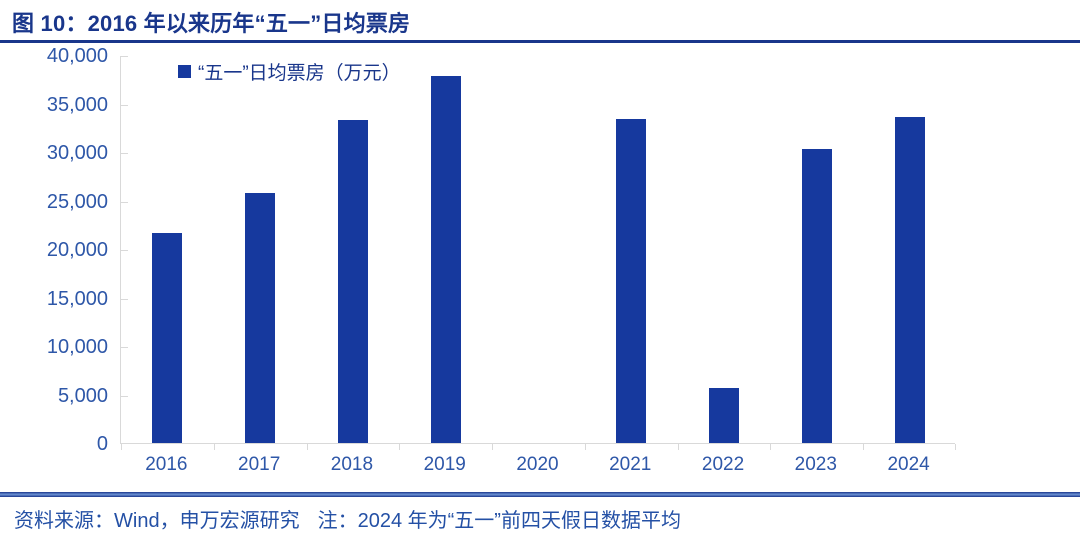  I want to click on x-axis-label: 2021, so click(630, 464).